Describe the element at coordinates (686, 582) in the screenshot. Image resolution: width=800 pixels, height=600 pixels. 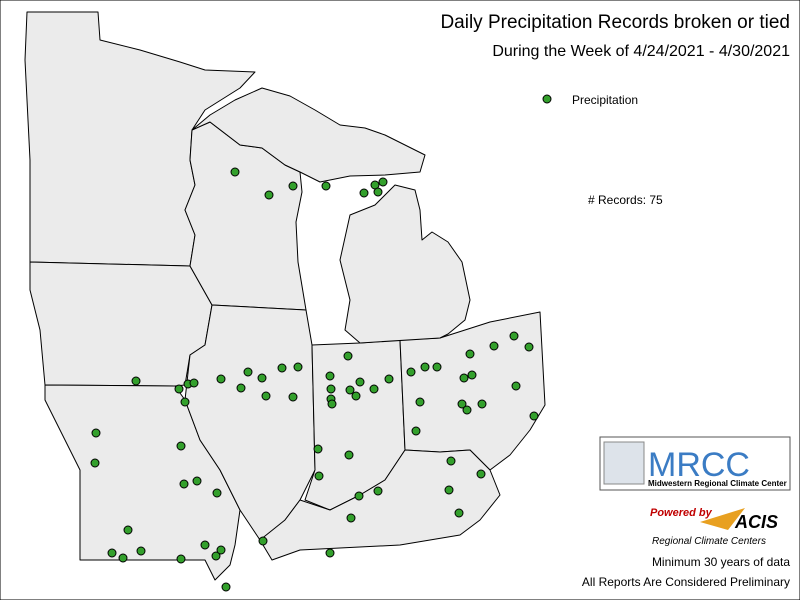
I see `footer-note: All Reports Are Considered Preliminary` at that location.